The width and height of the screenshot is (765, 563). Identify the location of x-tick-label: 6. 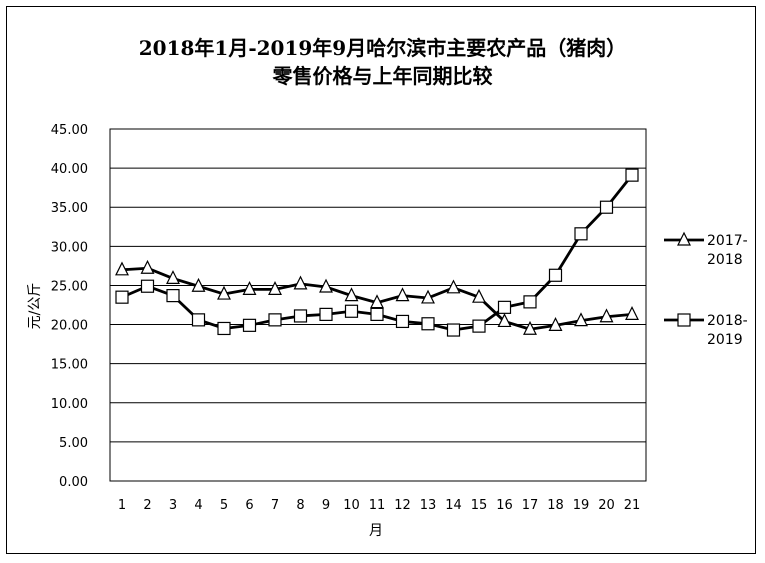
(249, 505).